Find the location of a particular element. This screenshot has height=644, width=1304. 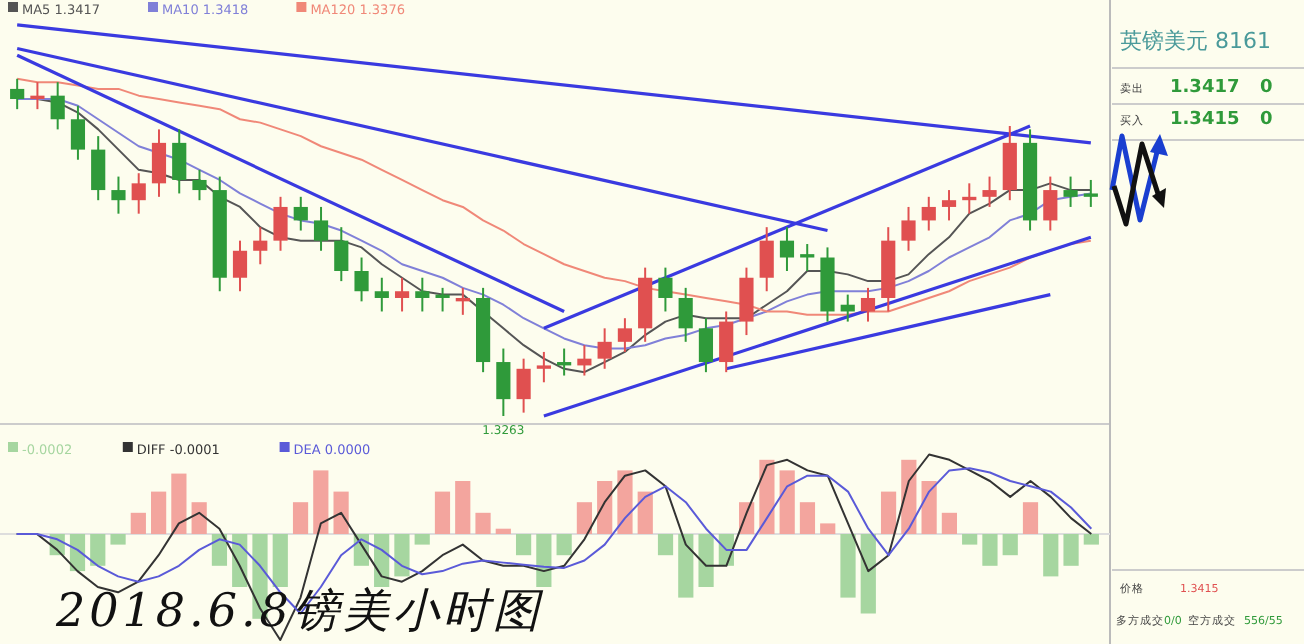

text: 英镑美元 8161 is located at coordinates (1195, 41).